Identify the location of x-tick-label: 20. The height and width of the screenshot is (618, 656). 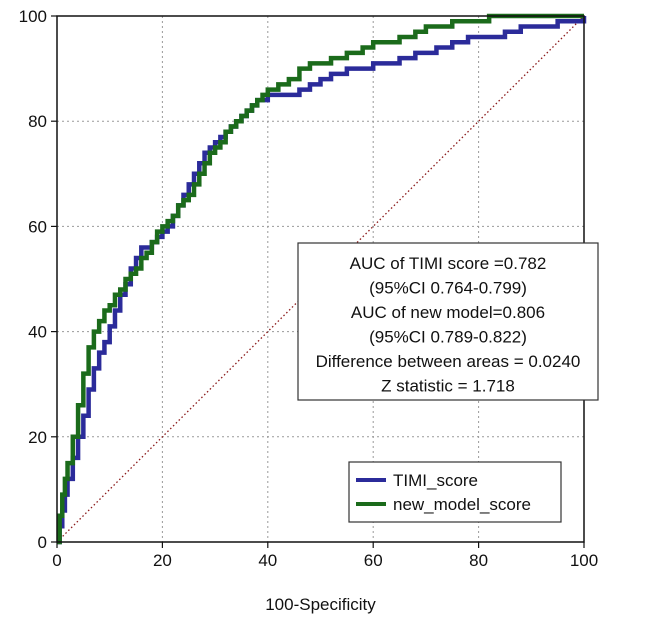
(162, 560).